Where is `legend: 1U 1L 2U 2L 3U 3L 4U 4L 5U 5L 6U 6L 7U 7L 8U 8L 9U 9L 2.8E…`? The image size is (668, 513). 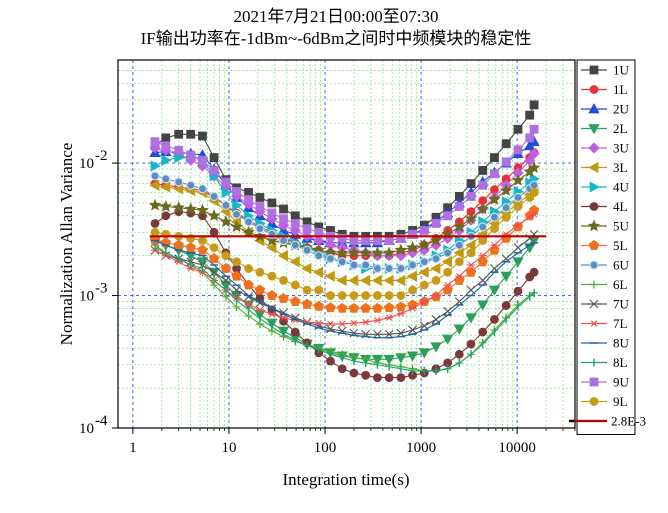
legend: 1U 1L 2U 2L 3U 3L 4U 4L 5U 5L 6U 6L 7U 7L 8U 8L 9U 9L 2.8E… is located at coordinates (607, 247).